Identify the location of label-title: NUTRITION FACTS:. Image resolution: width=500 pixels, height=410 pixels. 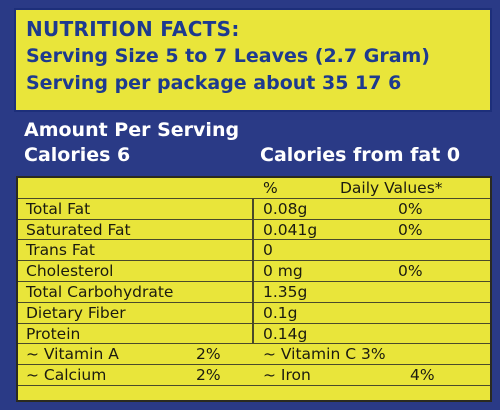
(133, 29).